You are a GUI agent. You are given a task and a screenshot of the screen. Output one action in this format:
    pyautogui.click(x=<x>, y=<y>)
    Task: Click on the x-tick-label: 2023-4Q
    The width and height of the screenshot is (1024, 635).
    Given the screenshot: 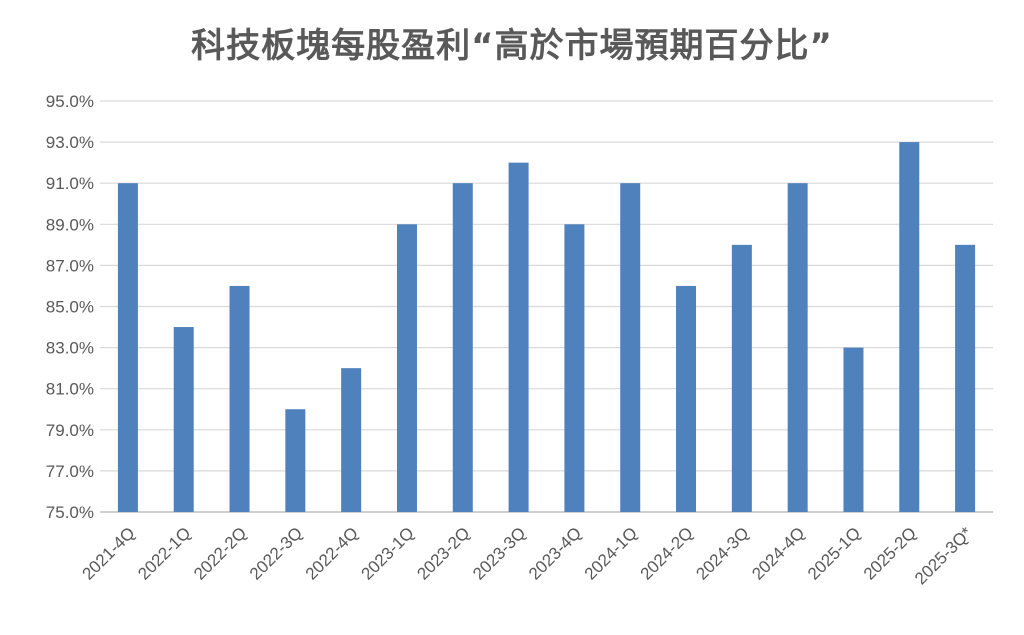 What is the action you would take?
    pyautogui.click(x=555, y=553)
    